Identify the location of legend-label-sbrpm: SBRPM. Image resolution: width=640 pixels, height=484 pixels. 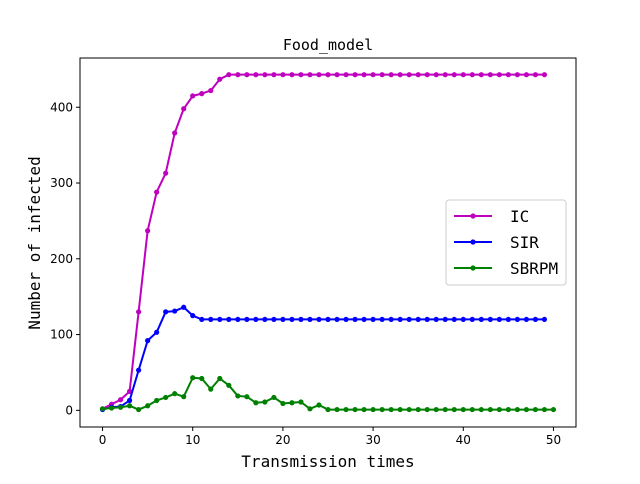
(534, 268).